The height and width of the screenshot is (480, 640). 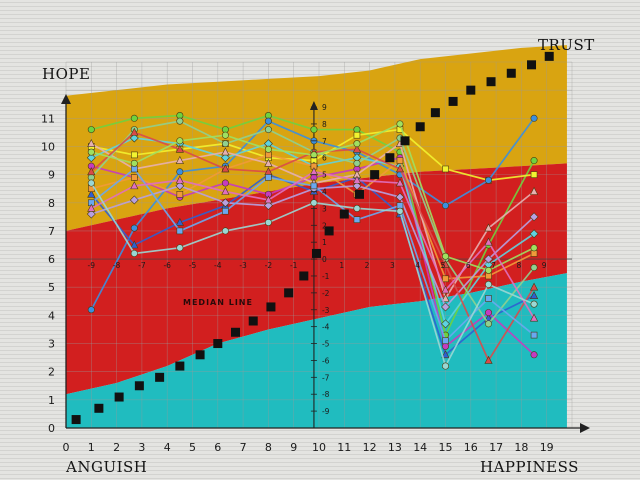 What do you see at coordinates (218, 302) in the screenshot?
I see `median-line-label: MEDIAN LINE` at bounding box center [218, 302].